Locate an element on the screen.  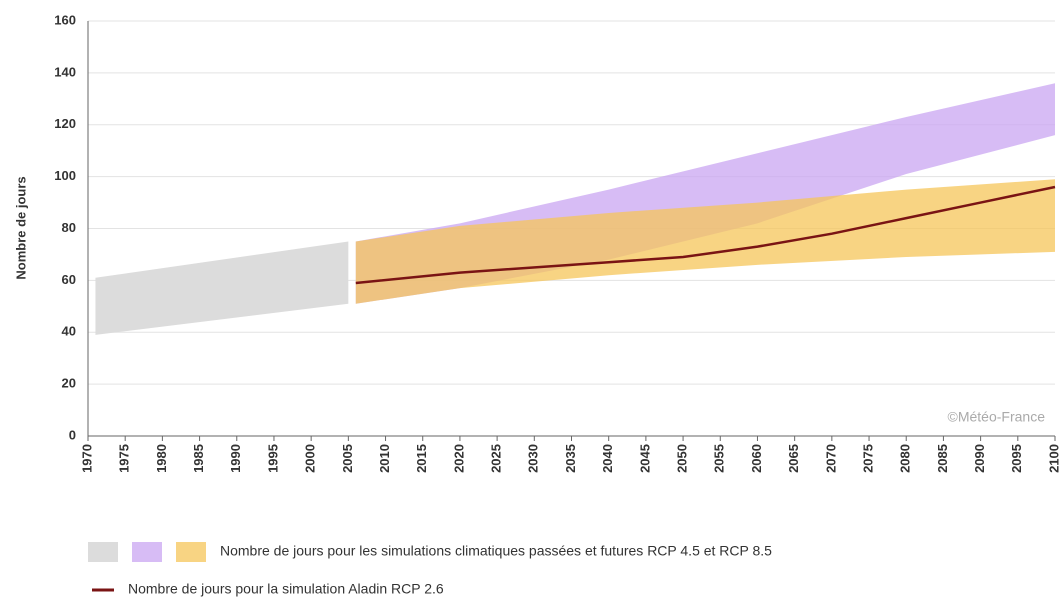
line is located at coordinates (705, 235).